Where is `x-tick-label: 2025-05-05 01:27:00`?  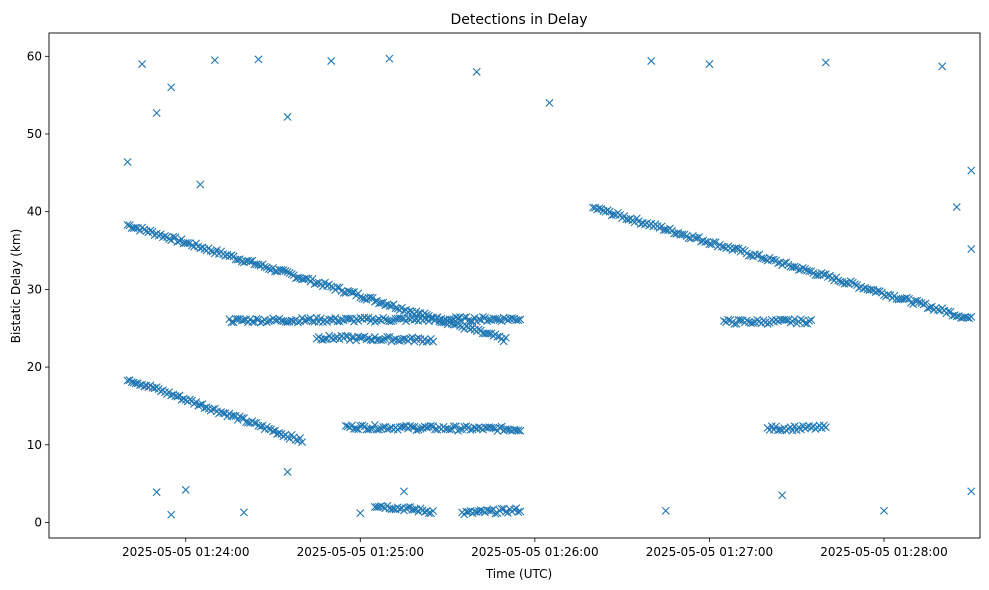
x-tick-label: 2025-05-05 01:27:00 is located at coordinates (709, 552).